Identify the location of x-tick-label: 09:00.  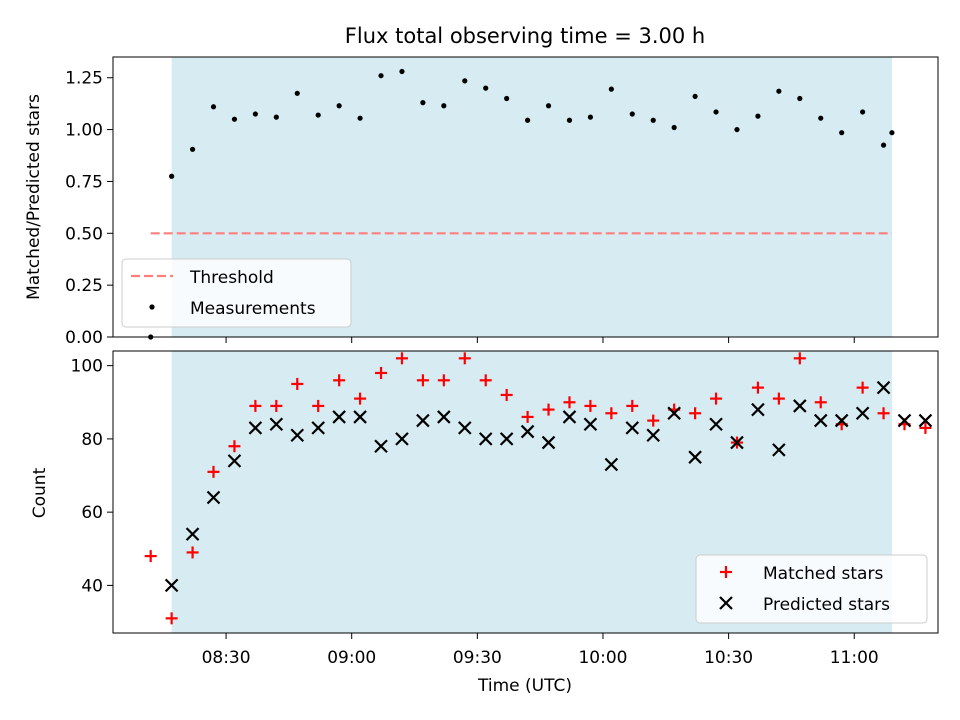
(351, 658).